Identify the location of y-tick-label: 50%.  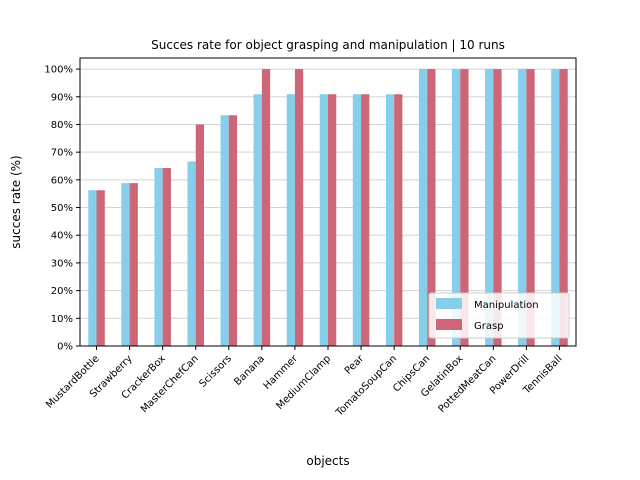
(62, 208).